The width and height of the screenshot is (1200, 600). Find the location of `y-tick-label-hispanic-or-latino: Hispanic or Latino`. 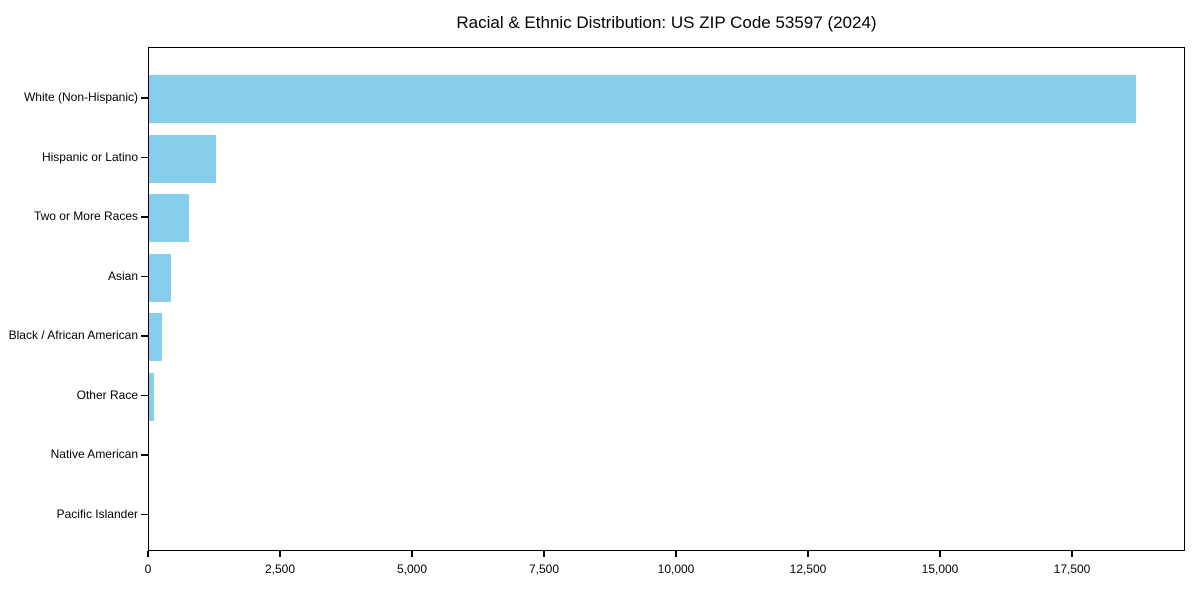

y-tick-label-hispanic-or-latino: Hispanic or Latino is located at coordinates (89, 156).